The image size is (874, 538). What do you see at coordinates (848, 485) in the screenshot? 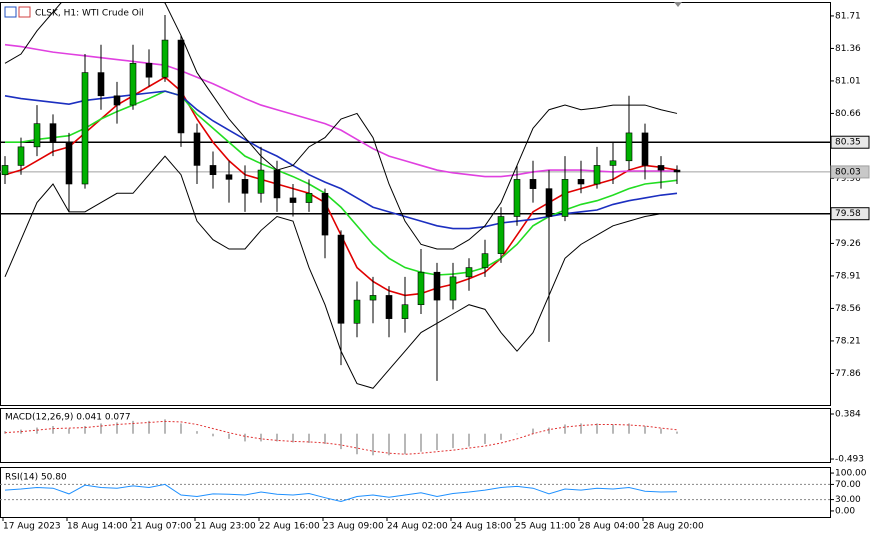
I see `y-tick-label: 70.00` at bounding box center [848, 485].